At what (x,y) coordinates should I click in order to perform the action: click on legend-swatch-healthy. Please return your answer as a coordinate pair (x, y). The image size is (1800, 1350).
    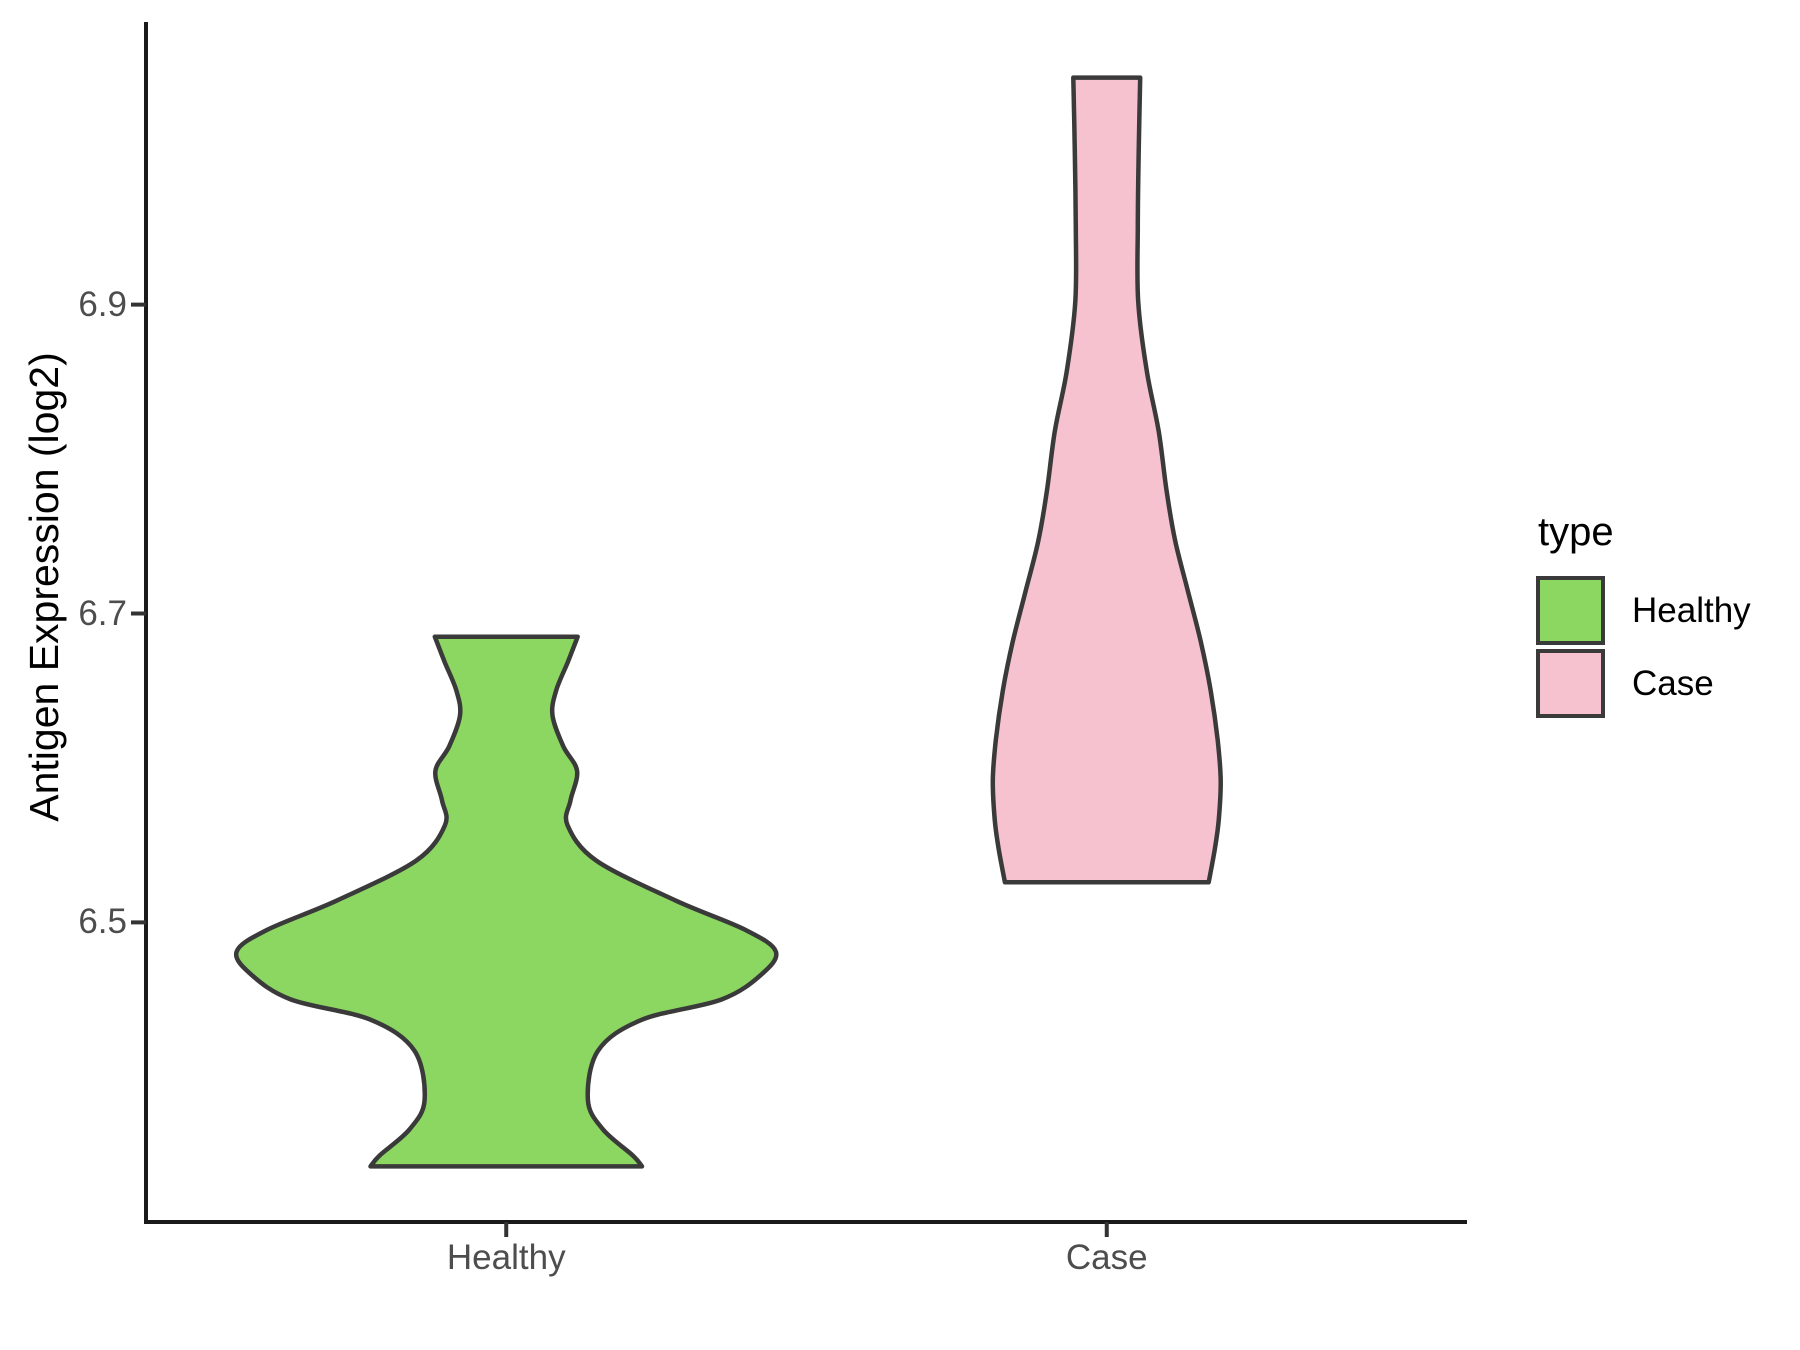
    Looking at the image, I should click on (1570, 610).